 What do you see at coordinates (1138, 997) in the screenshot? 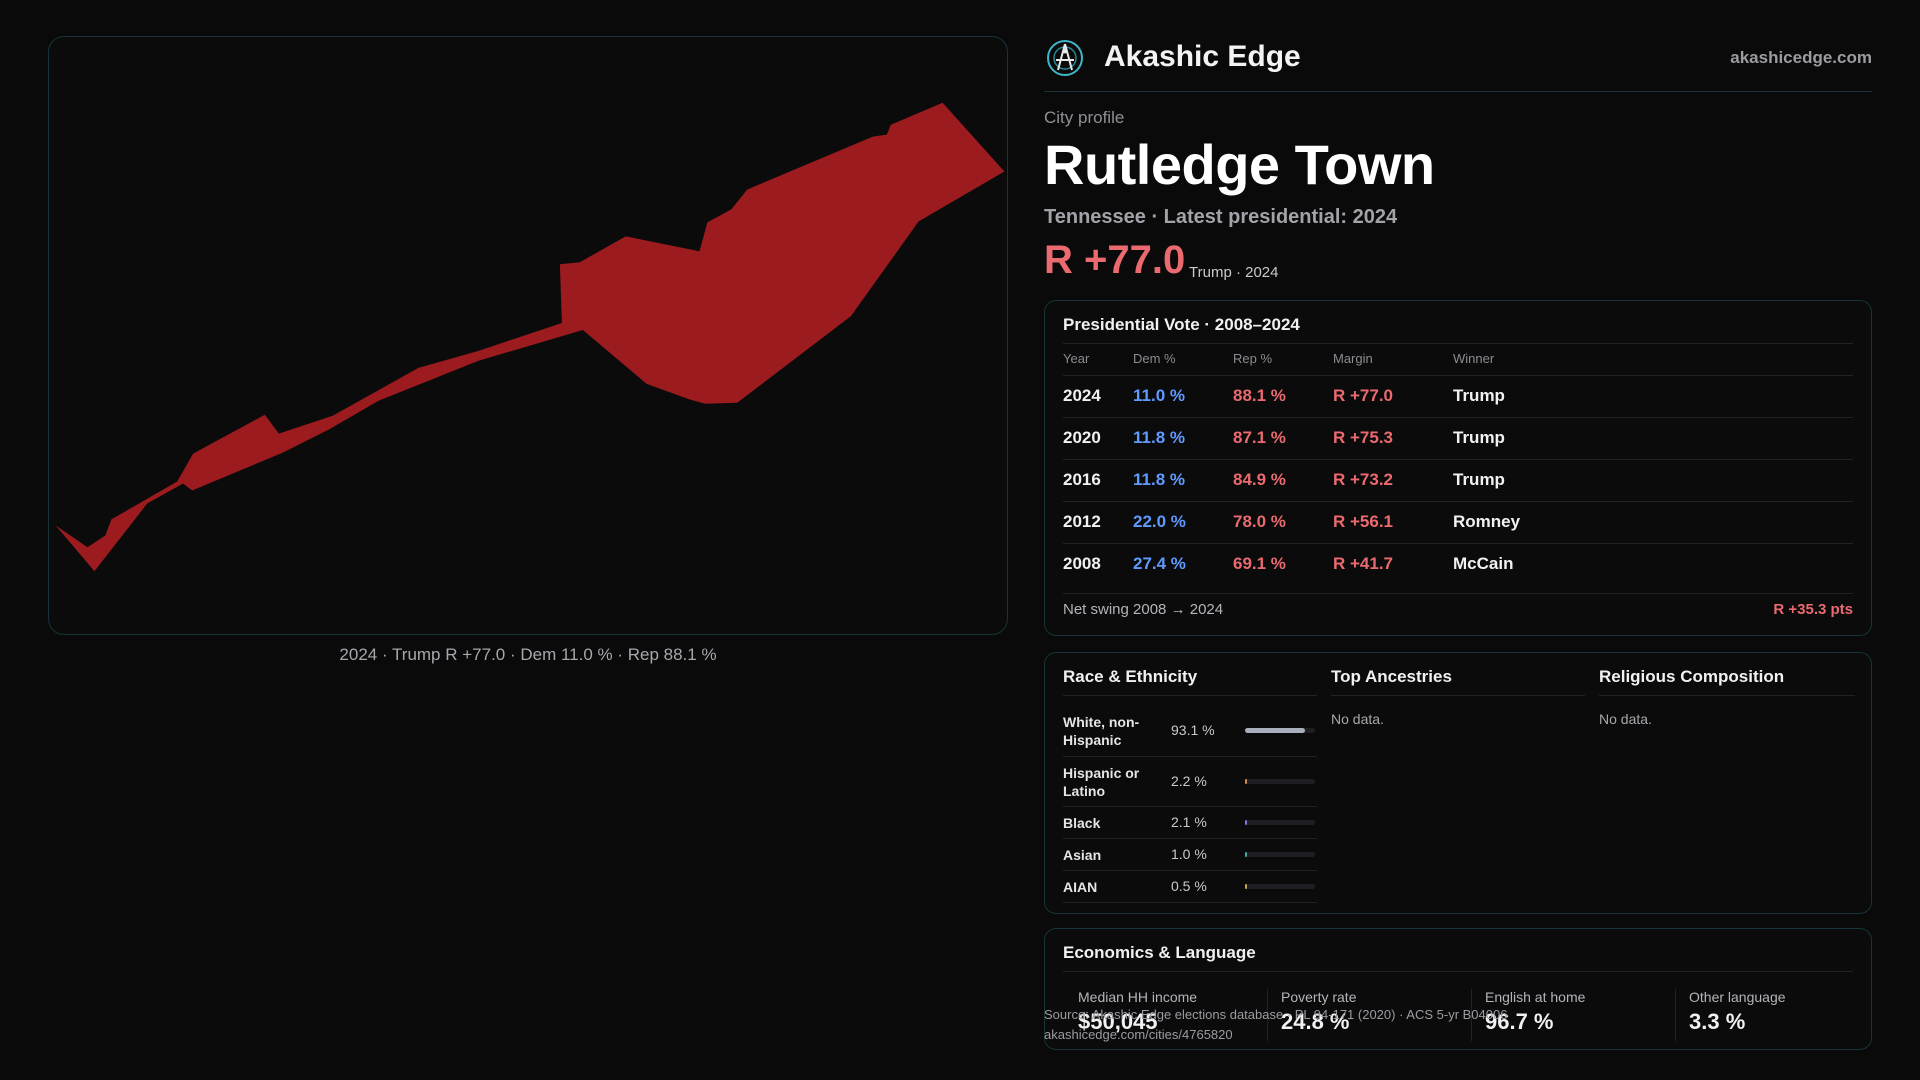
I see `metric-label: Median HH income` at bounding box center [1138, 997].